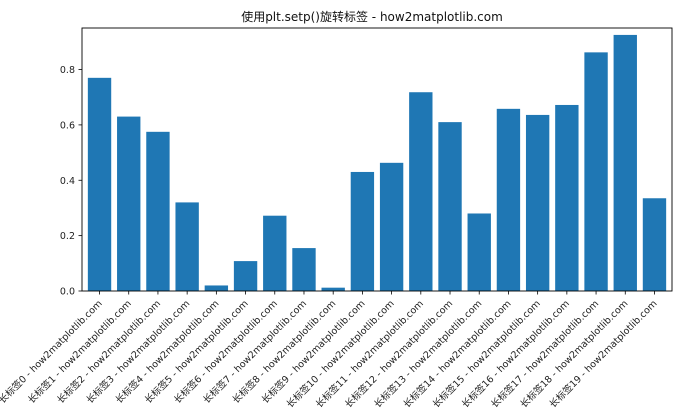 Image resolution: width=700 pixels, height=420 pixels. Describe the element at coordinates (52, 352) in the screenshot. I see `x-tick-label-0: 长标签0 - how2matplotlib.com` at that location.